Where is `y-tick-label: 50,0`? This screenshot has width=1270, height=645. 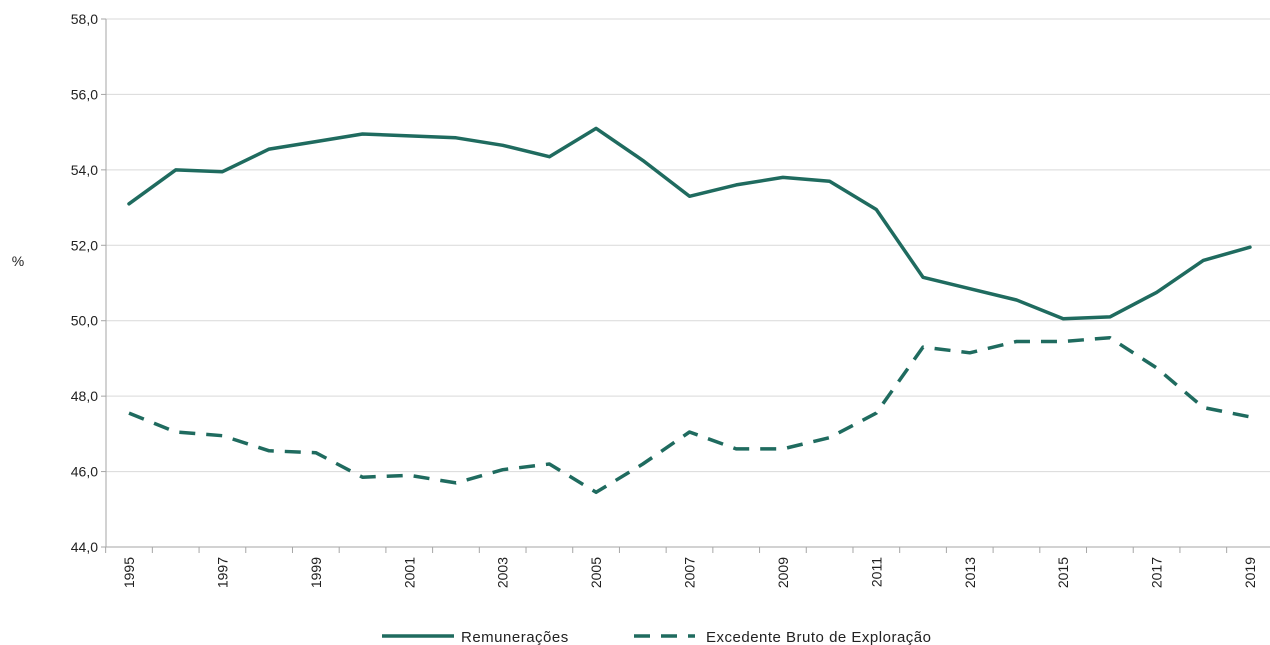
y-tick-label: 50,0 is located at coordinates (84, 321).